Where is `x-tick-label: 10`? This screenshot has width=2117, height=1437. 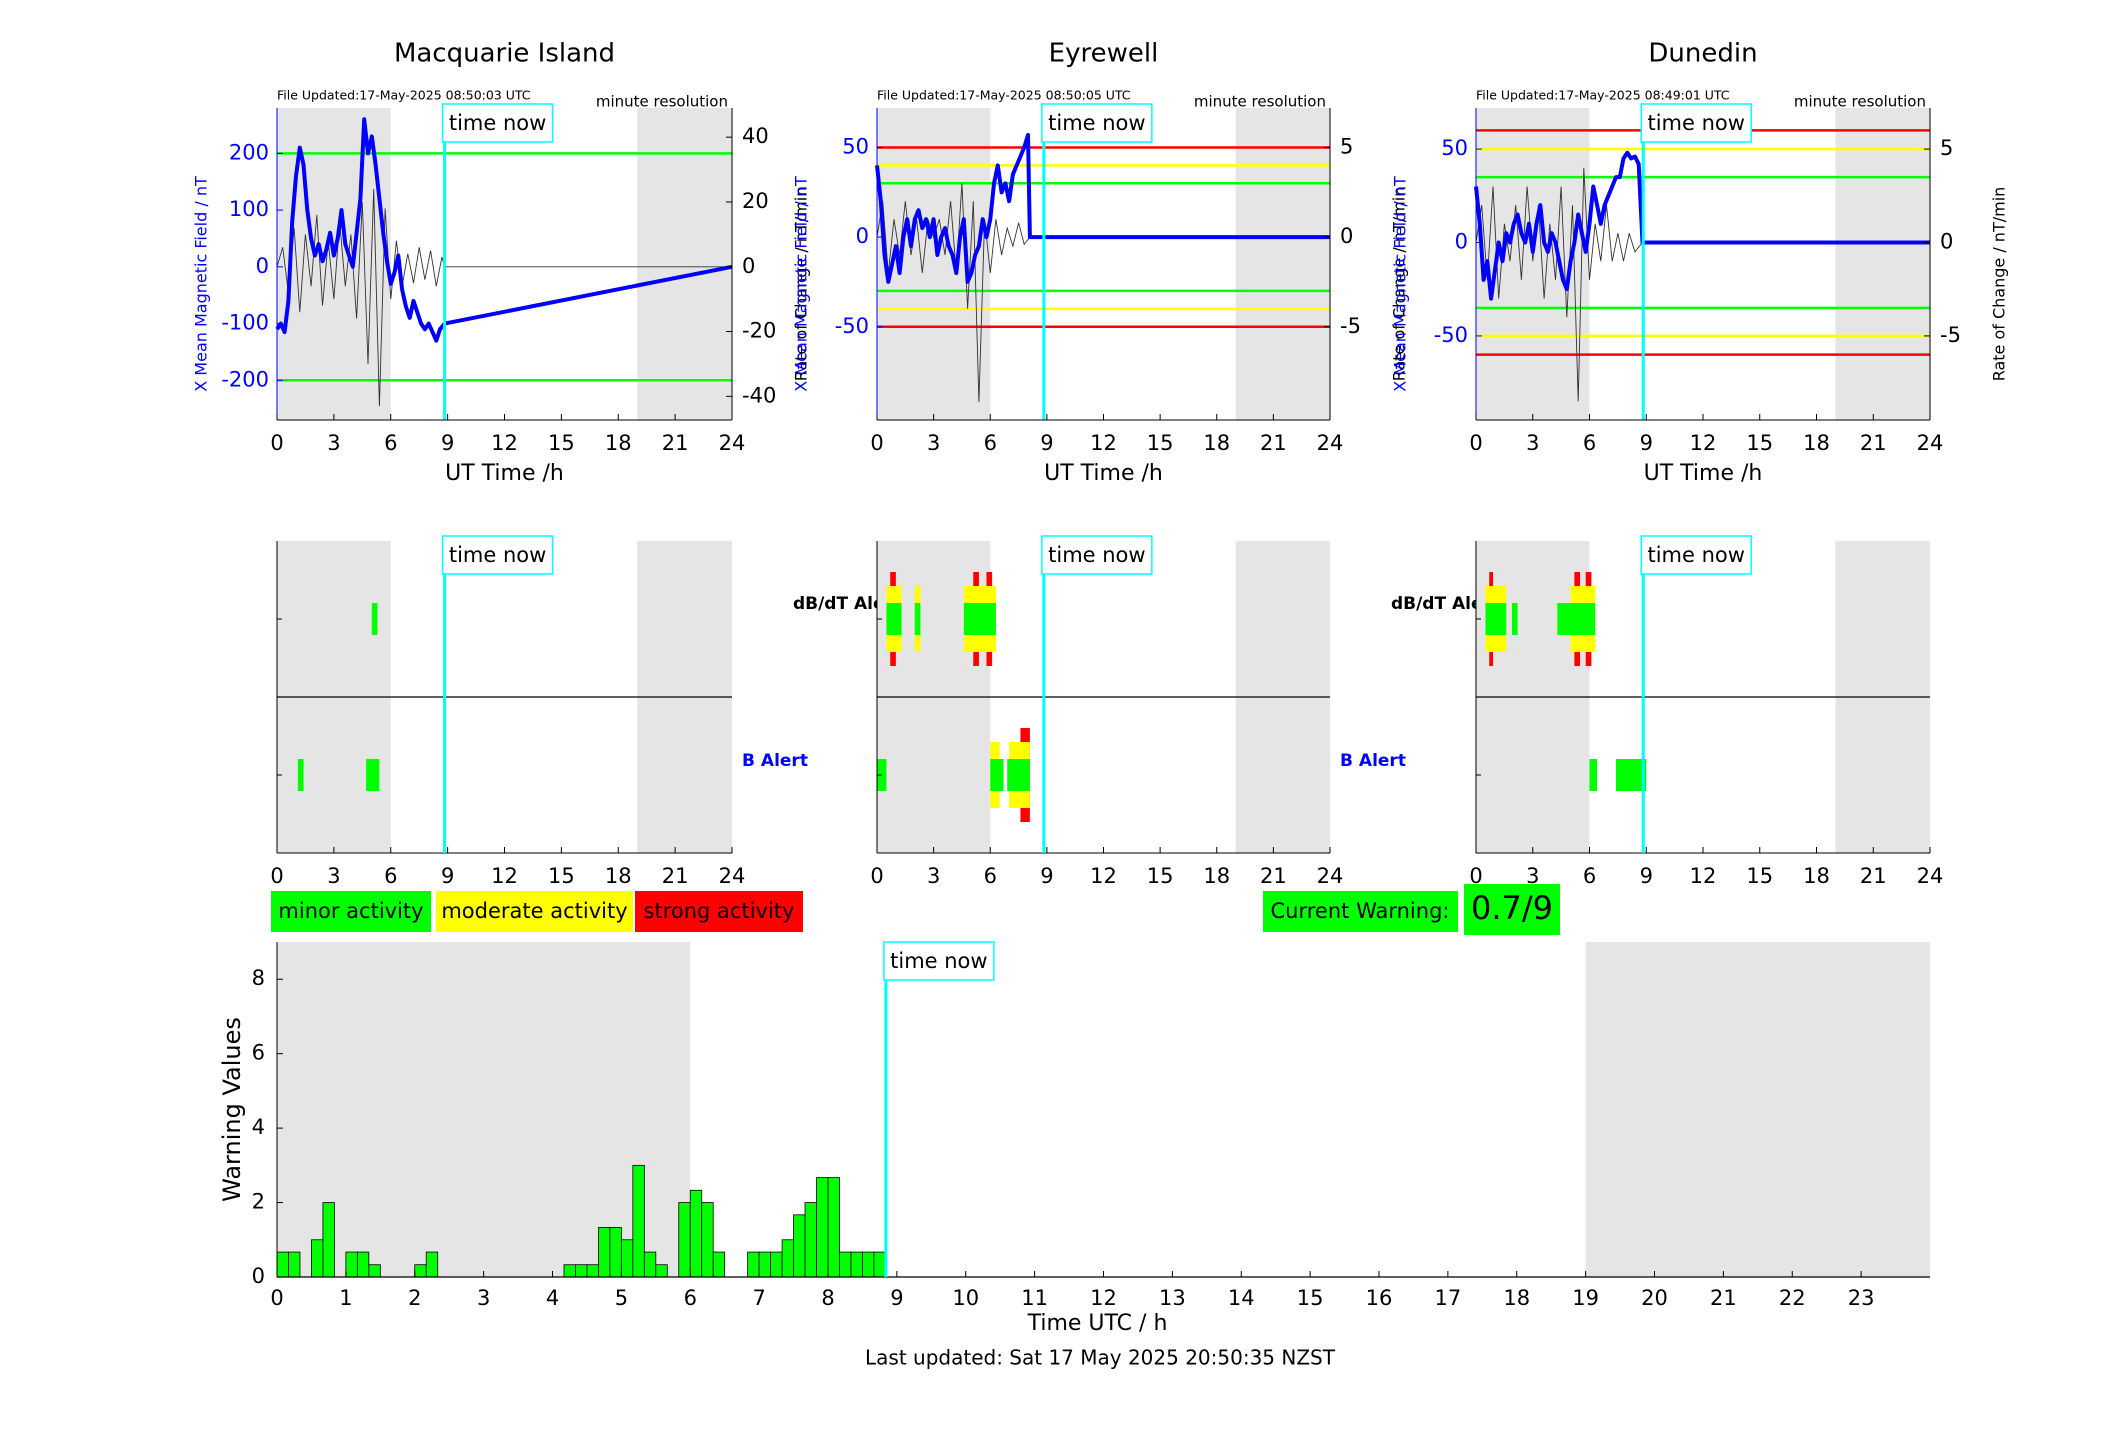
x-tick-label: 10 is located at coordinates (965, 1298).